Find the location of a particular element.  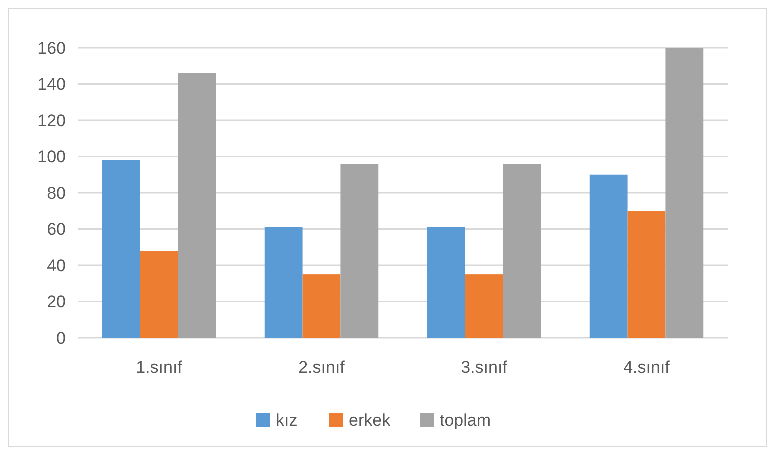

y-tick-label: 80 is located at coordinates (56, 193).